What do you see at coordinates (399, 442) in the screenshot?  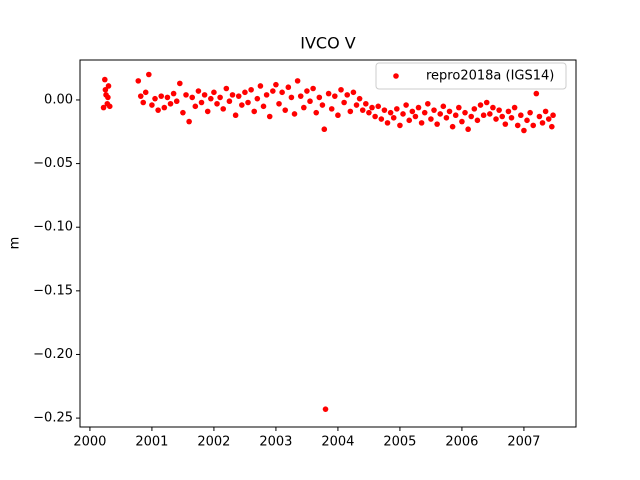 I see `x-tick-label: 2005` at bounding box center [399, 442].